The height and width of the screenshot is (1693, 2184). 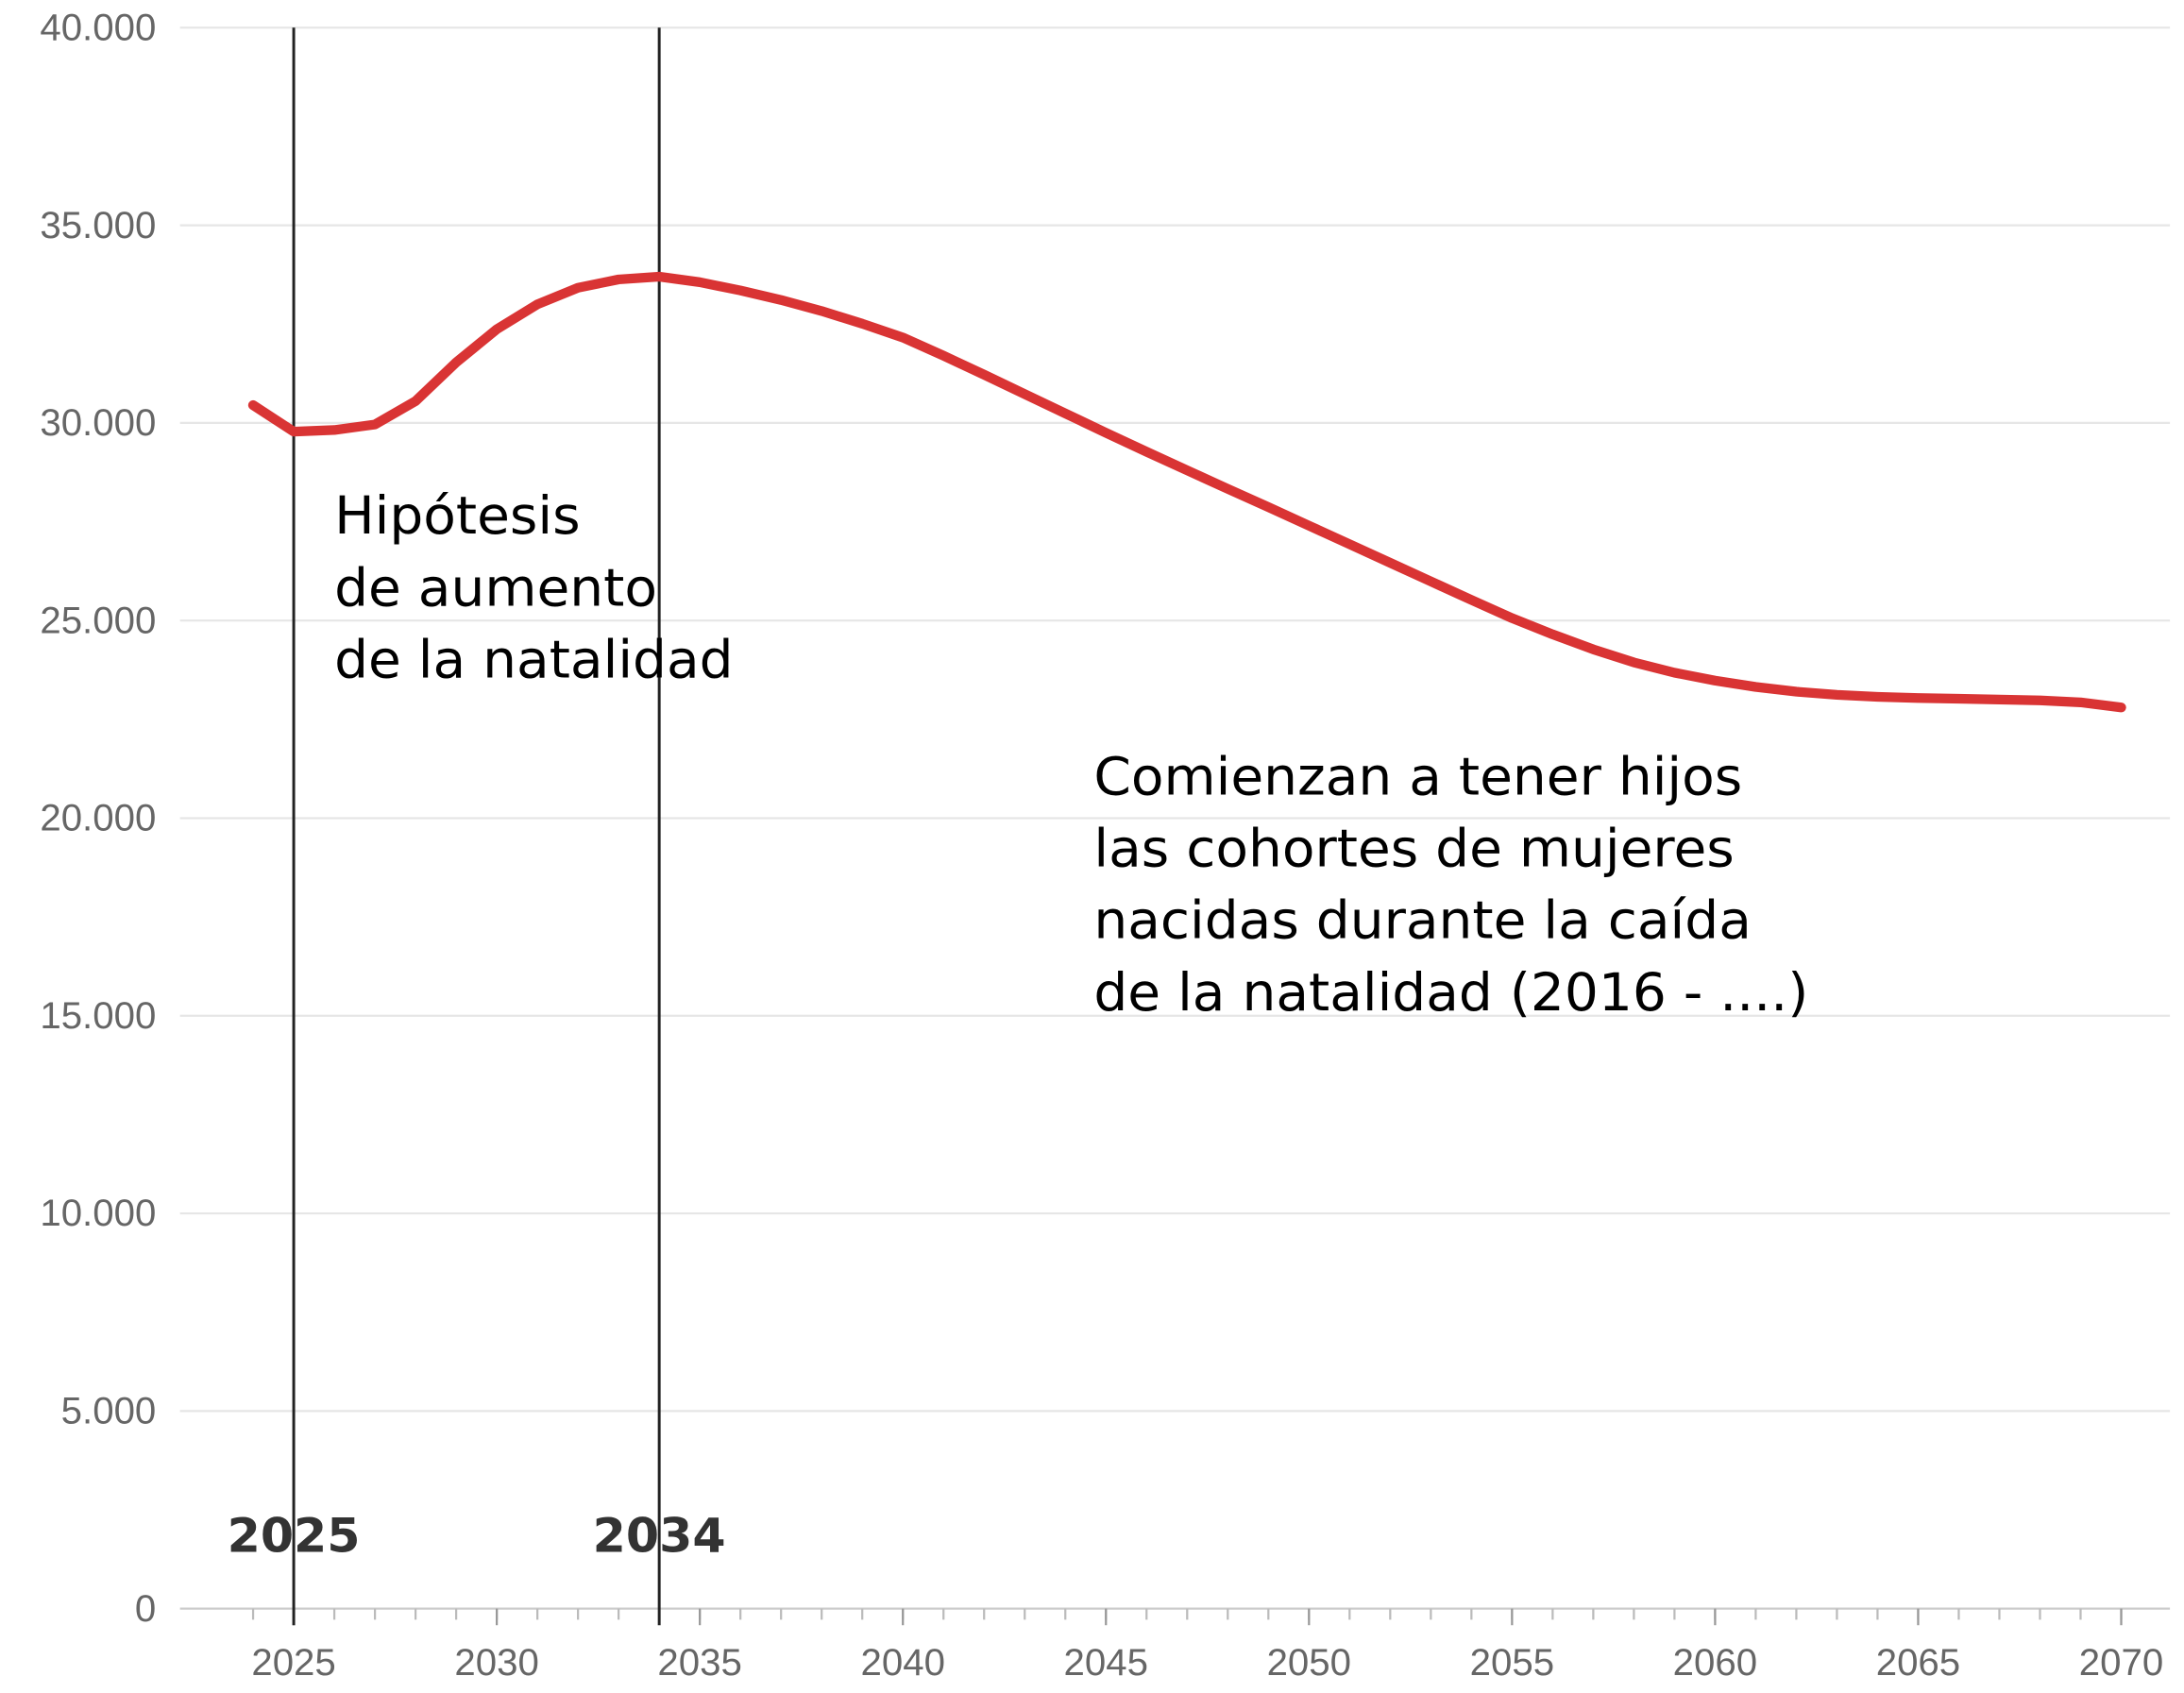 I want to click on y-tick-label: 35.000, so click(x=98, y=225).